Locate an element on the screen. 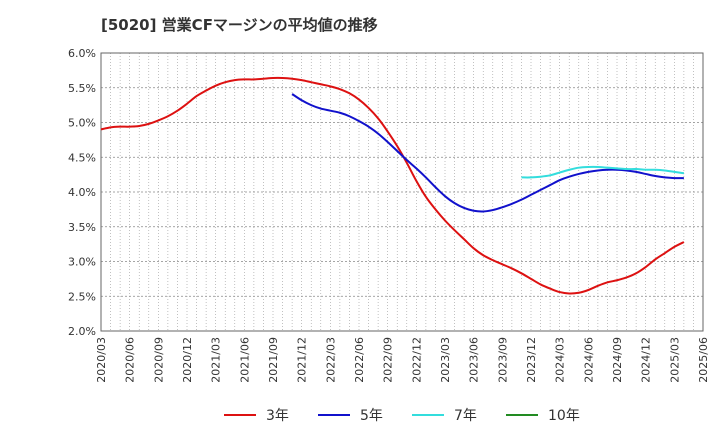  series-line-7年 is located at coordinates (603, 172).